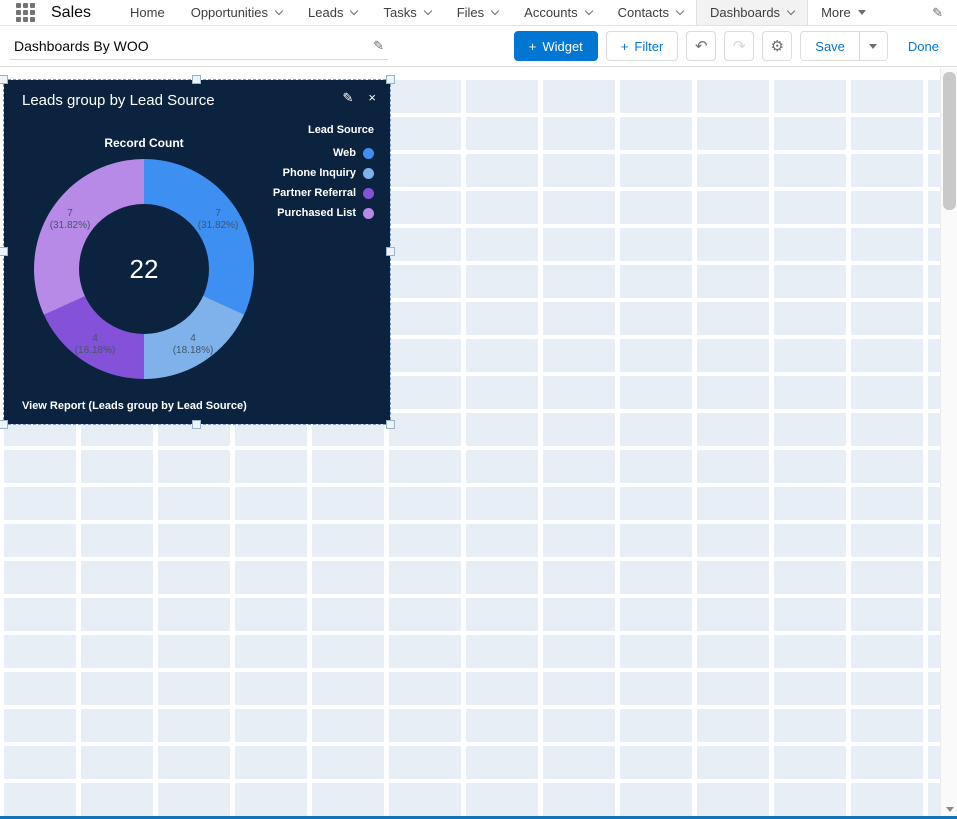 This screenshot has width=957, height=819. Describe the element at coordinates (118, 100) in the screenshot. I see `widget-title: Leads group by Lead Source` at that location.